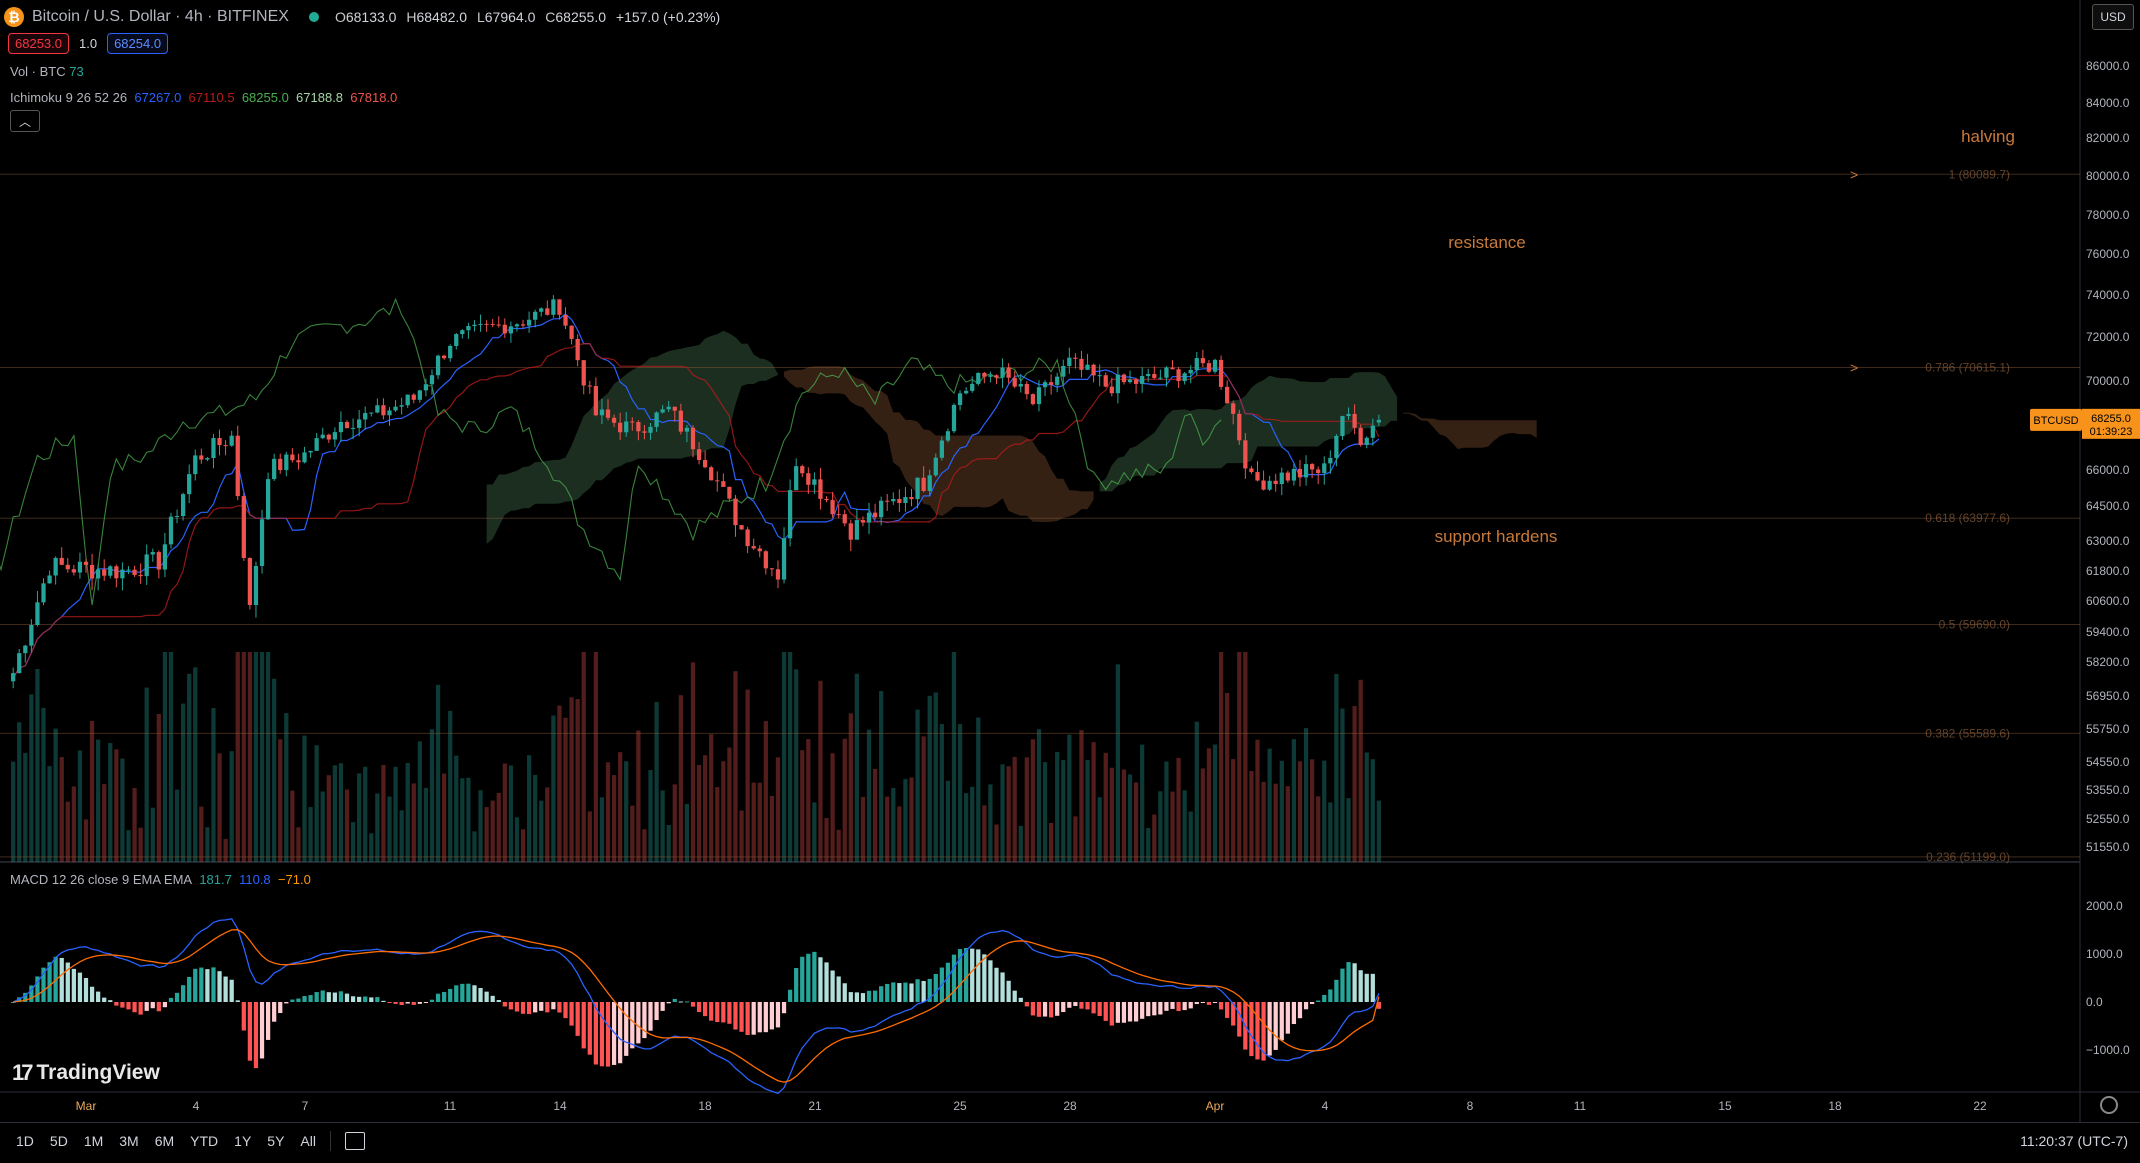 Image resolution: width=2140 pixels, height=1163 pixels. I want to click on timeframe-ytd: YTD, so click(204, 1141).